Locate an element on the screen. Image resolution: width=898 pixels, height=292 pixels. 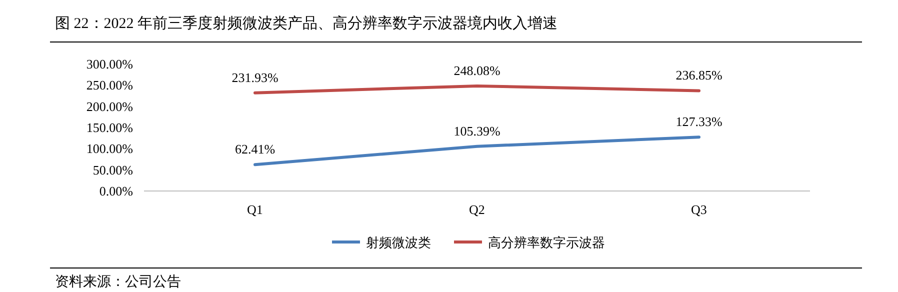
text: 资料来源：公司公告 is located at coordinates (118, 282).